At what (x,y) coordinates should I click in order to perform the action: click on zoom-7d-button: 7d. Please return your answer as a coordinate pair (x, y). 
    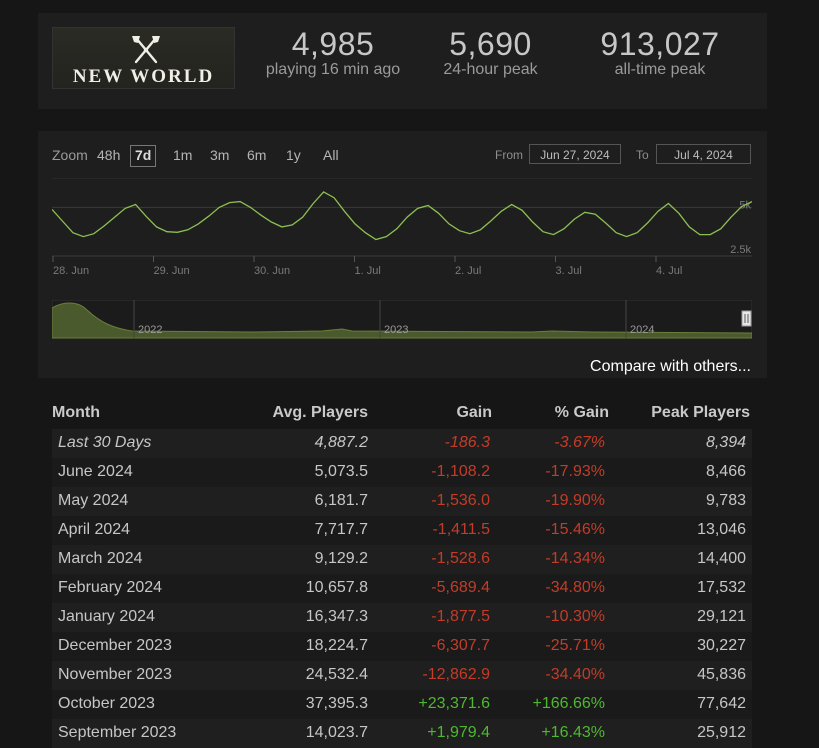
    Looking at the image, I should click on (143, 156).